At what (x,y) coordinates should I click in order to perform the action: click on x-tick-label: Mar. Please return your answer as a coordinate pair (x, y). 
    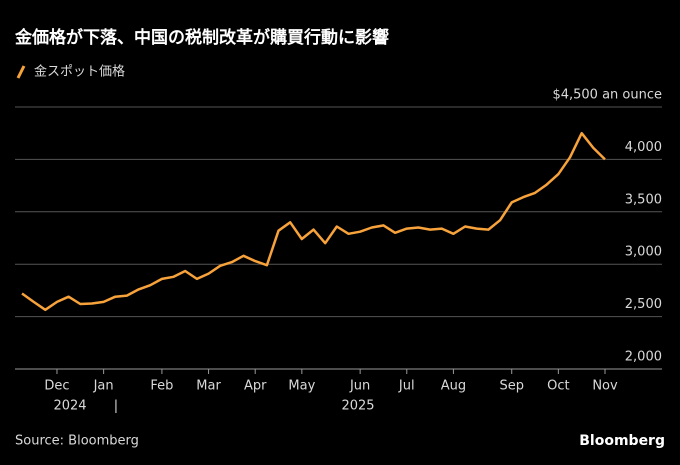
    Looking at the image, I should click on (208, 386).